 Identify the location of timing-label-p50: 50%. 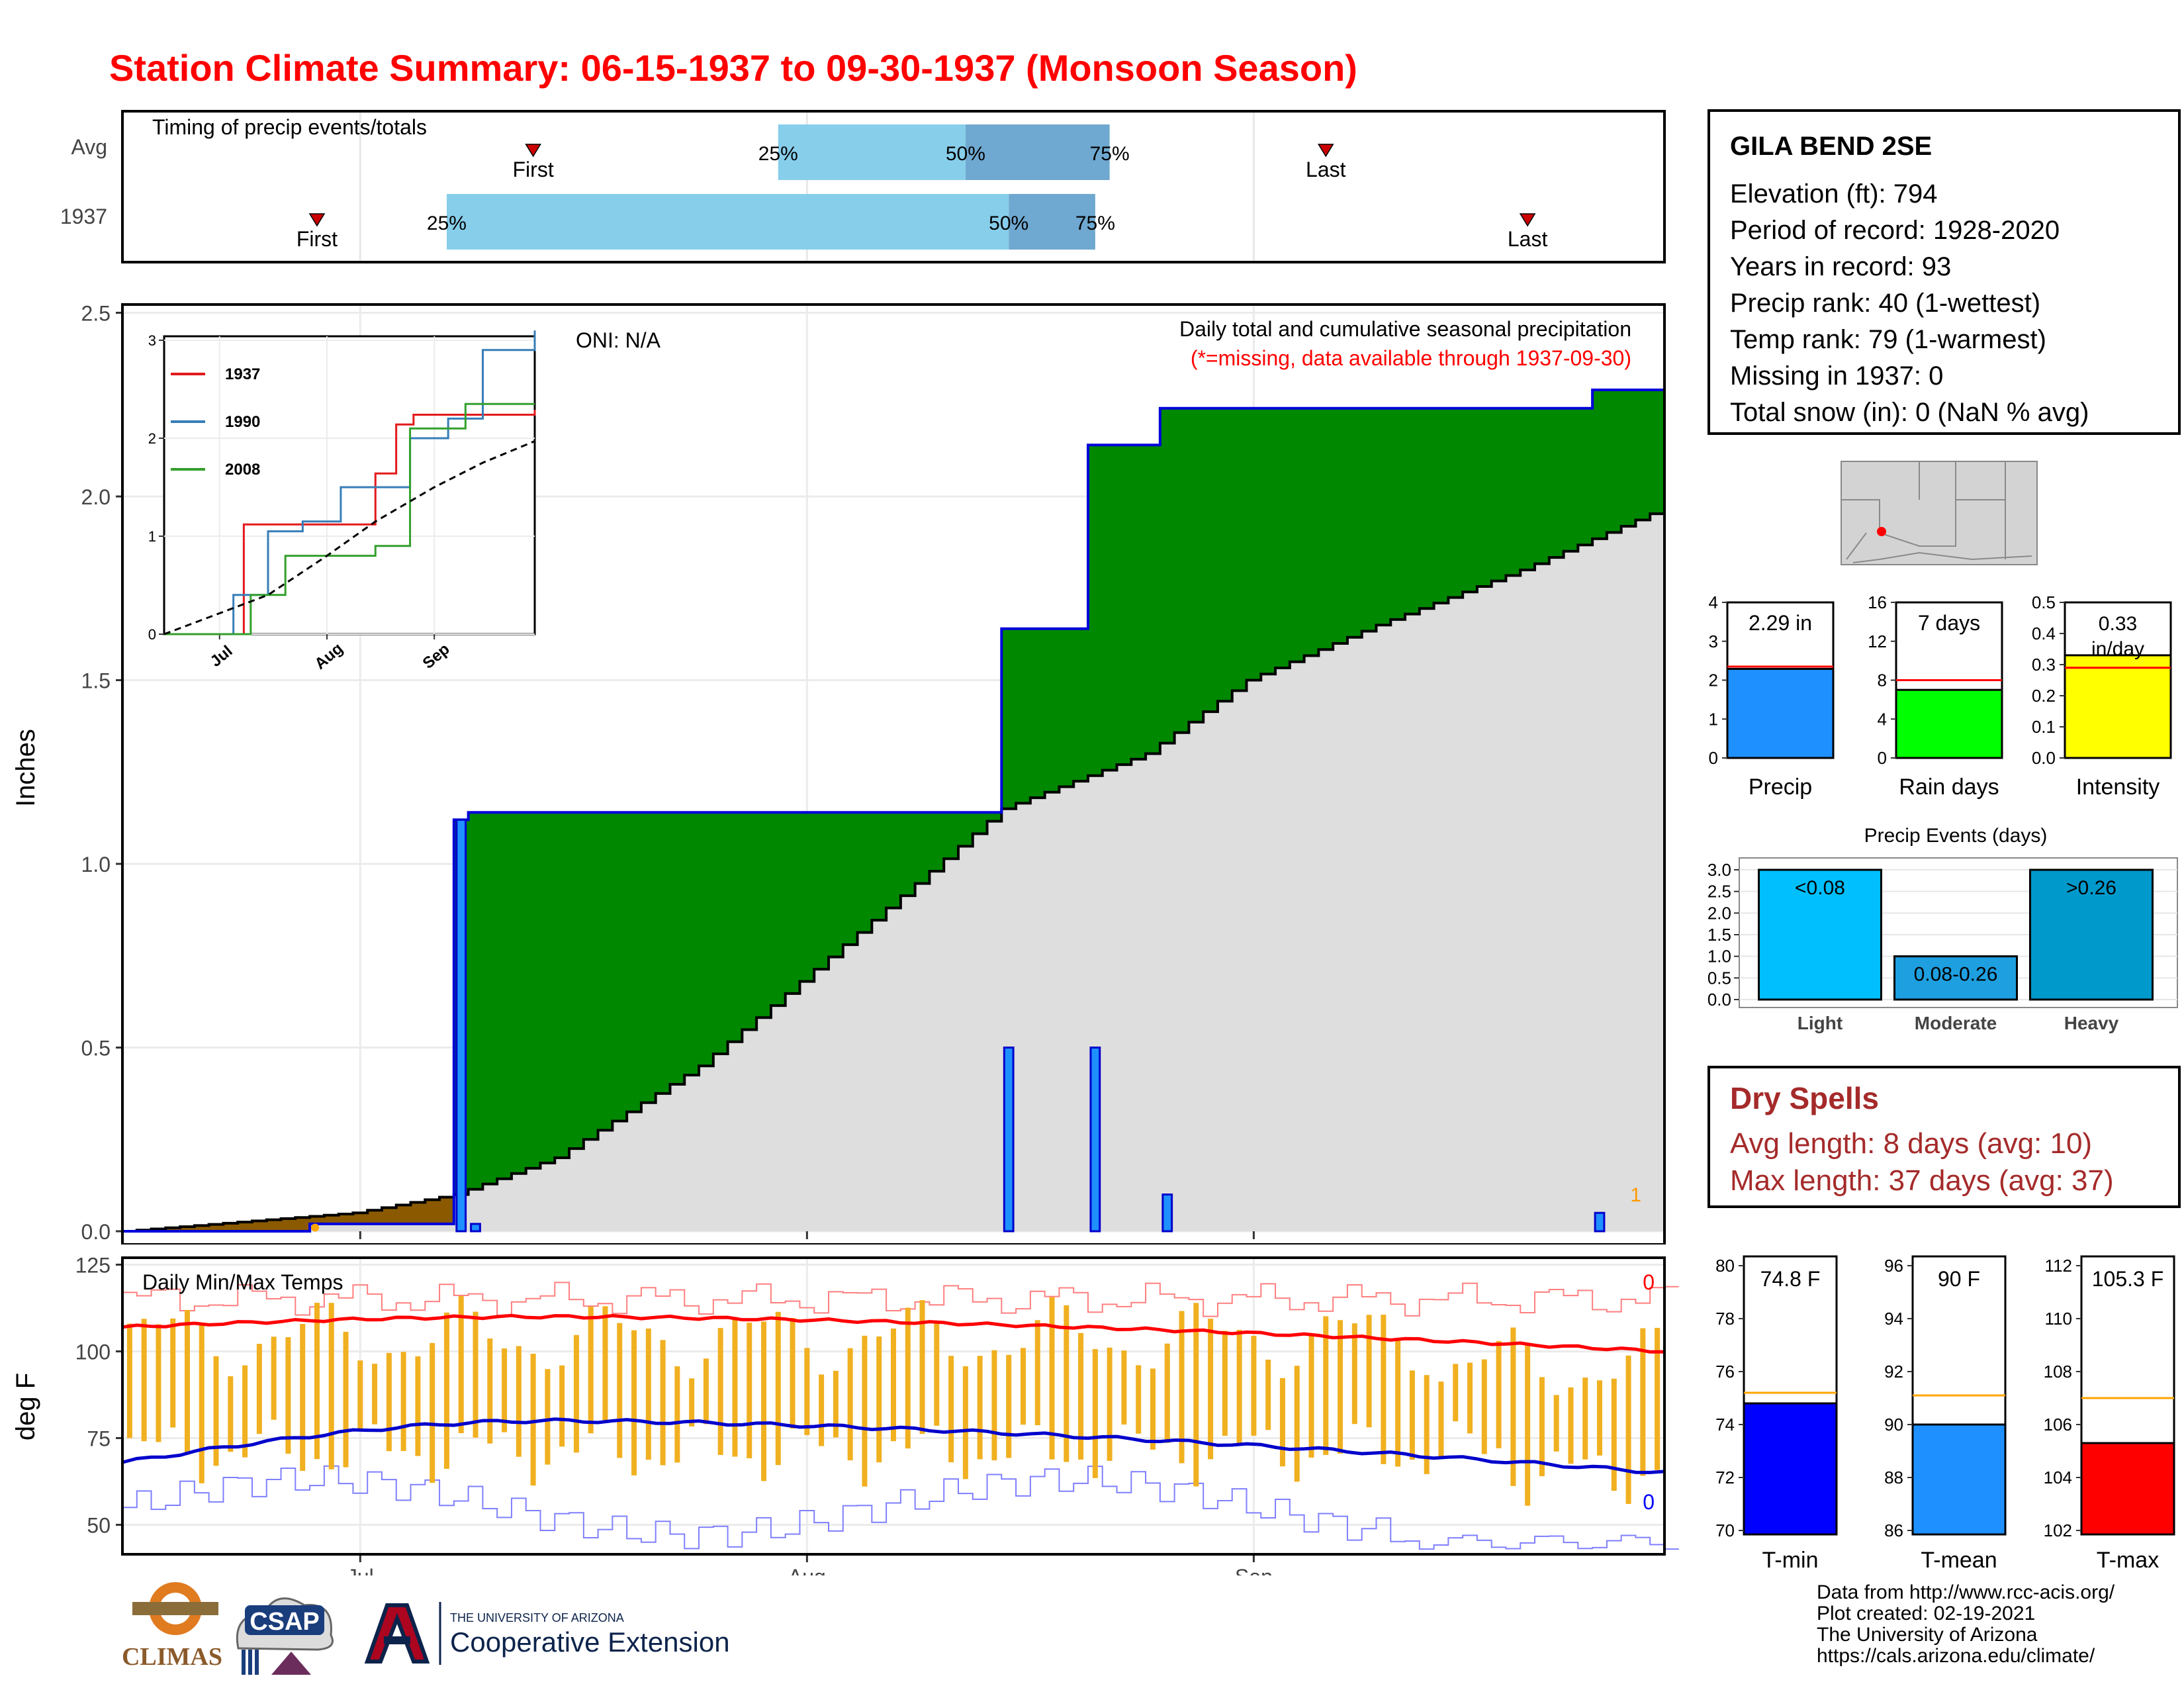
(966, 154).